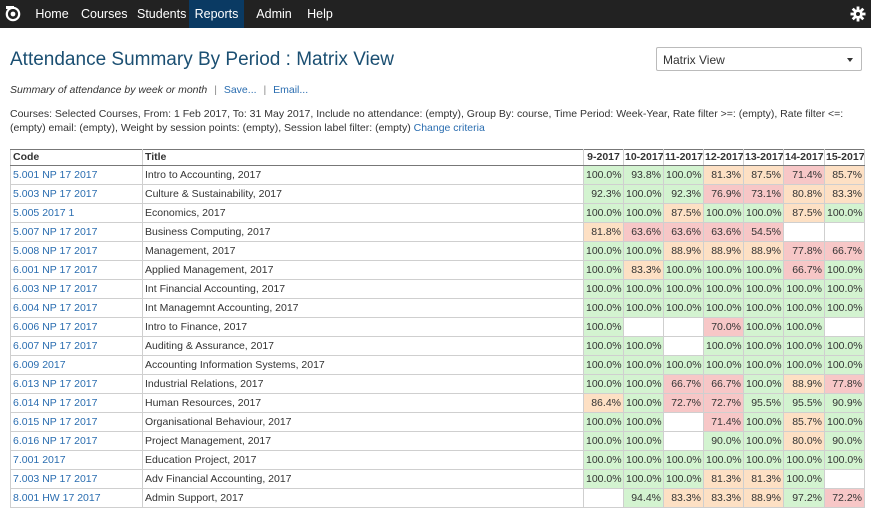  Describe the element at coordinates (603, 157) in the screenshot. I see `column-header: 9-2017` at that location.